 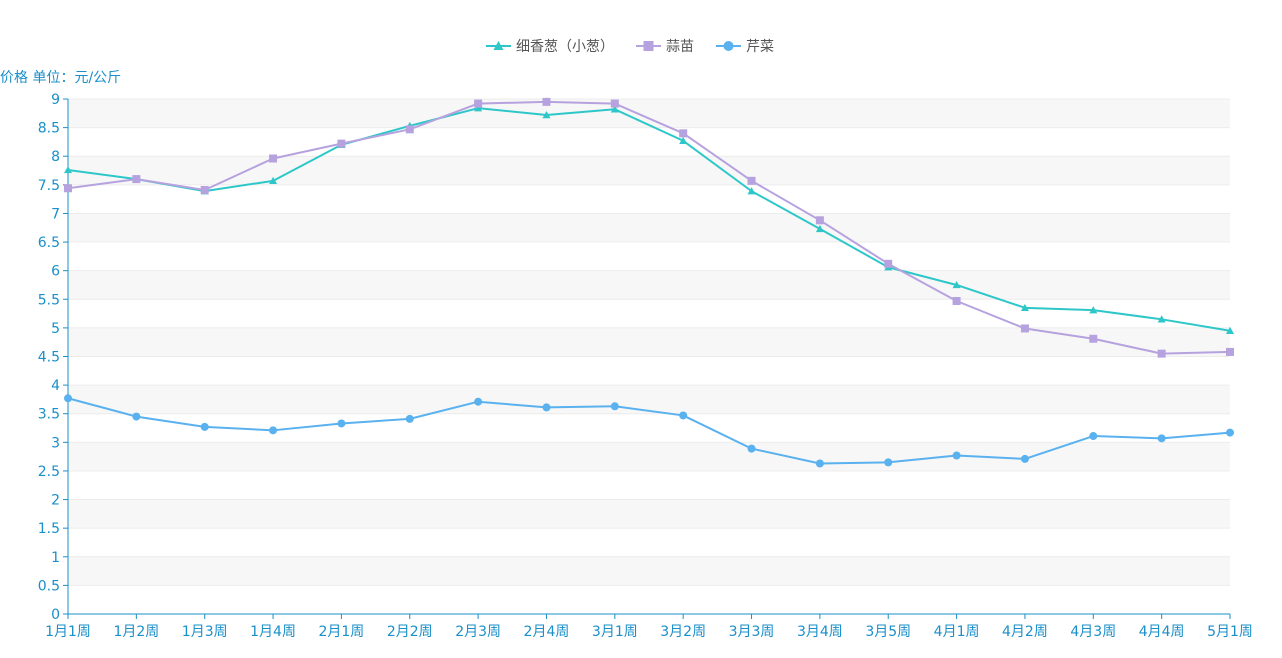 What do you see at coordinates (49, 358) in the screenshot?
I see `y-tick-label: 4.5` at bounding box center [49, 358].